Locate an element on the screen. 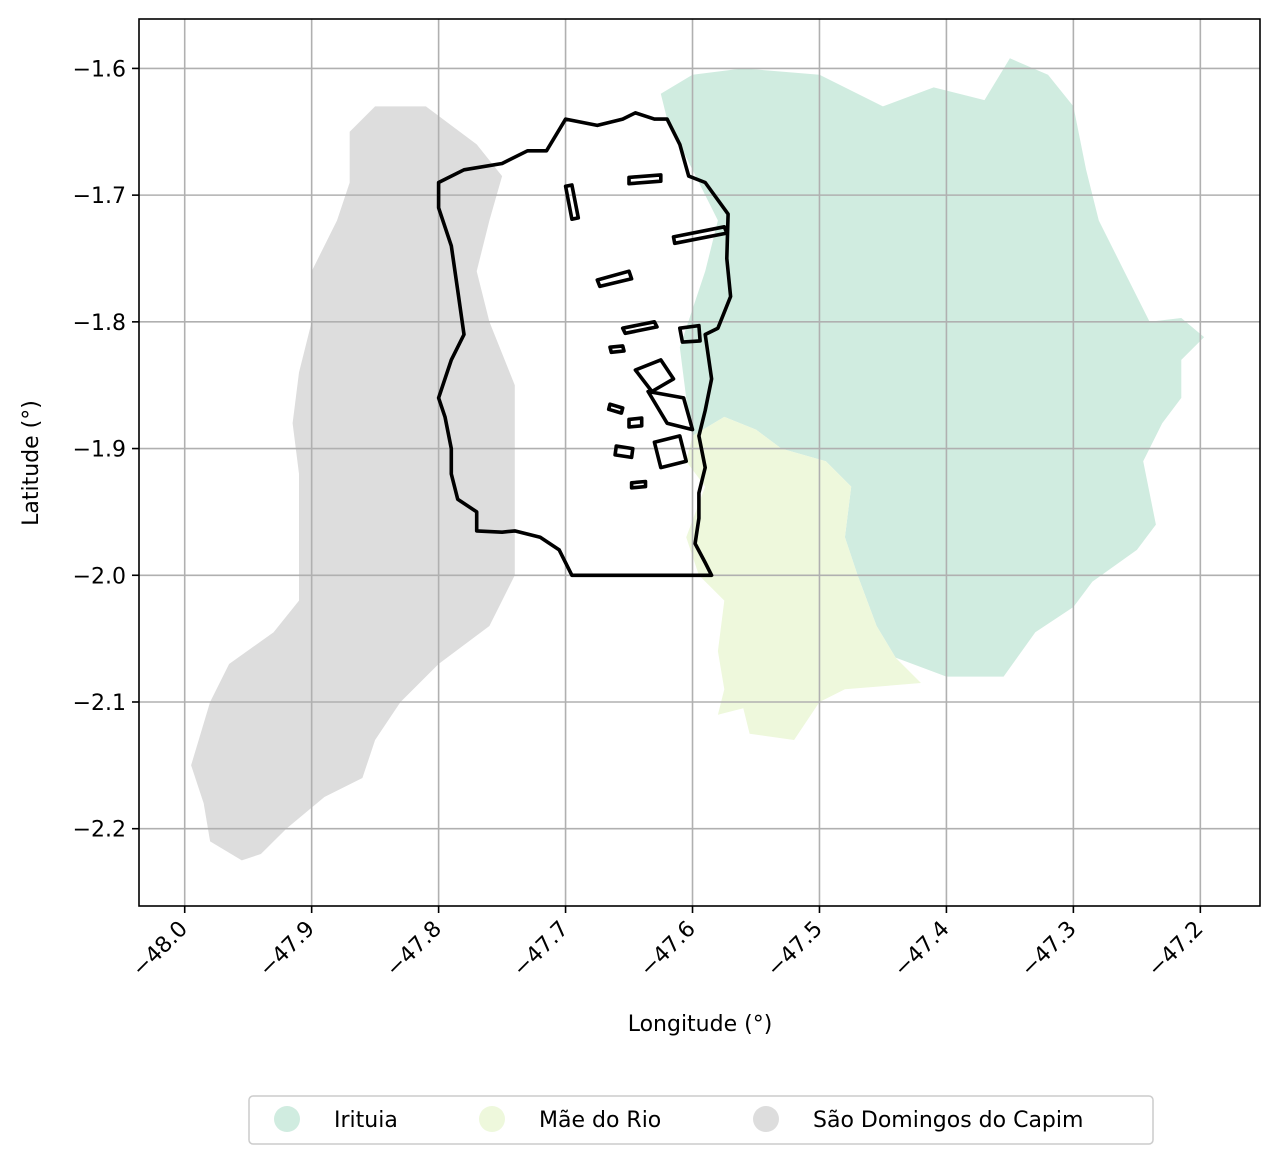  x-tick-label: −47.7 is located at coordinates (540, 949).